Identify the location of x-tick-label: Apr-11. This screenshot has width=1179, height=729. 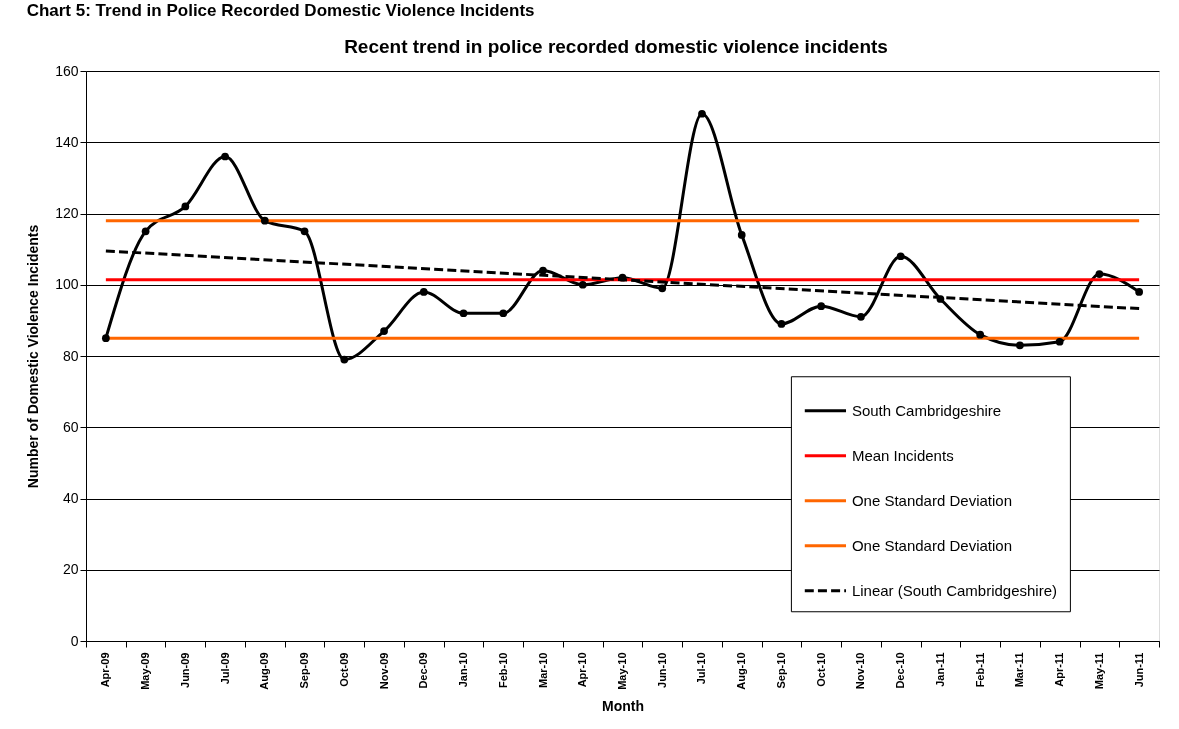
(1059, 669).